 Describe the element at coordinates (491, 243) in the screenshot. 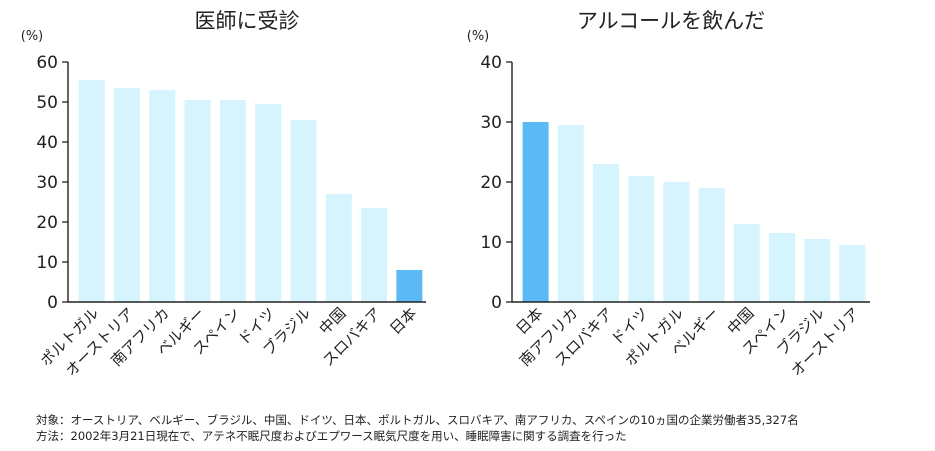

I see `chart2-ytick-label: 10` at that location.